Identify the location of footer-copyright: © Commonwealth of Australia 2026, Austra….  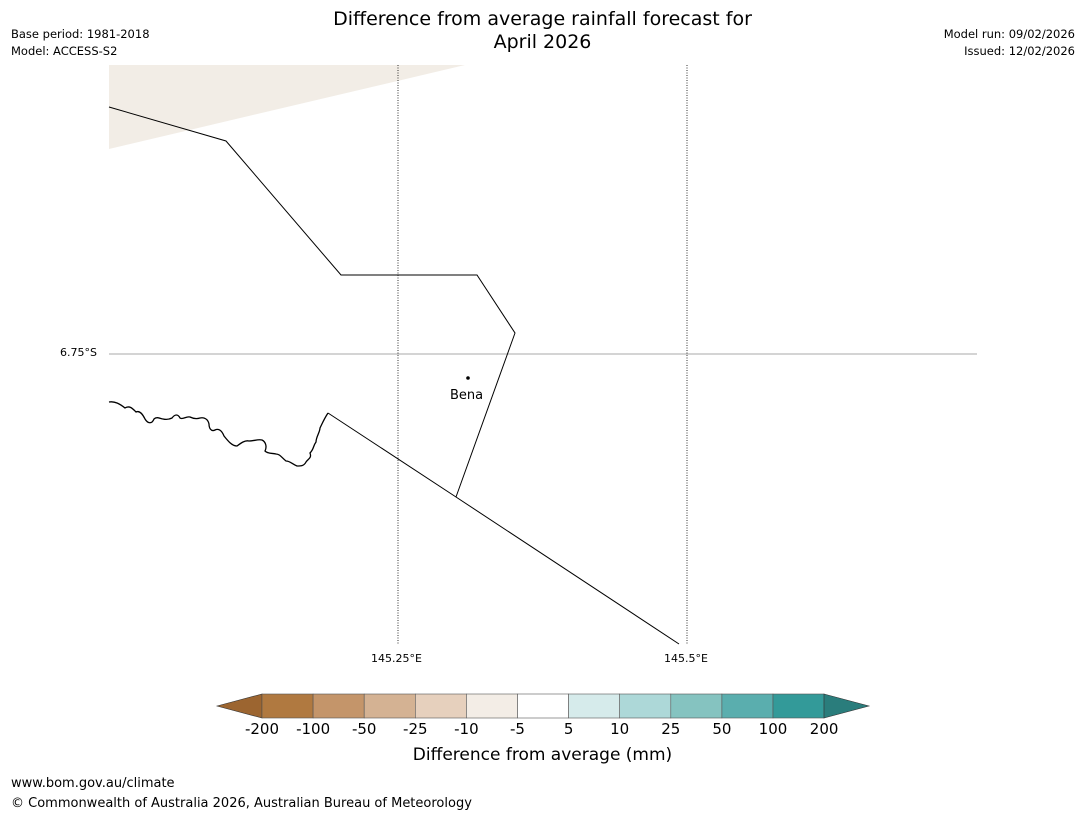
(241, 803).